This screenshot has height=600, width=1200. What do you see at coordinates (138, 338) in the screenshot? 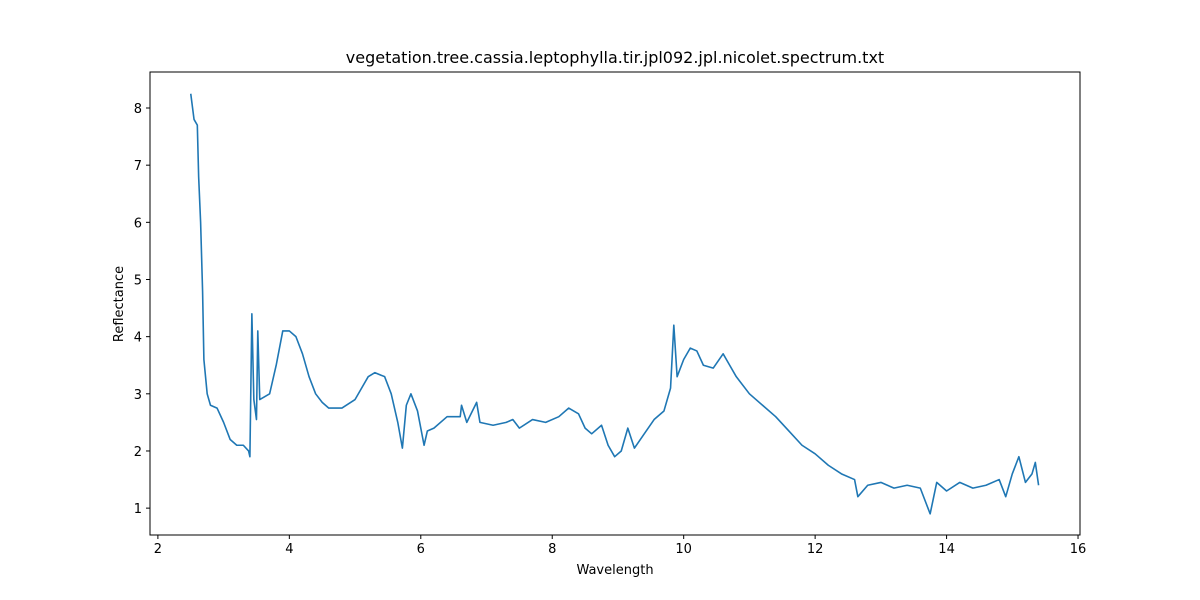
I see `y-tick-label: 4` at bounding box center [138, 338].